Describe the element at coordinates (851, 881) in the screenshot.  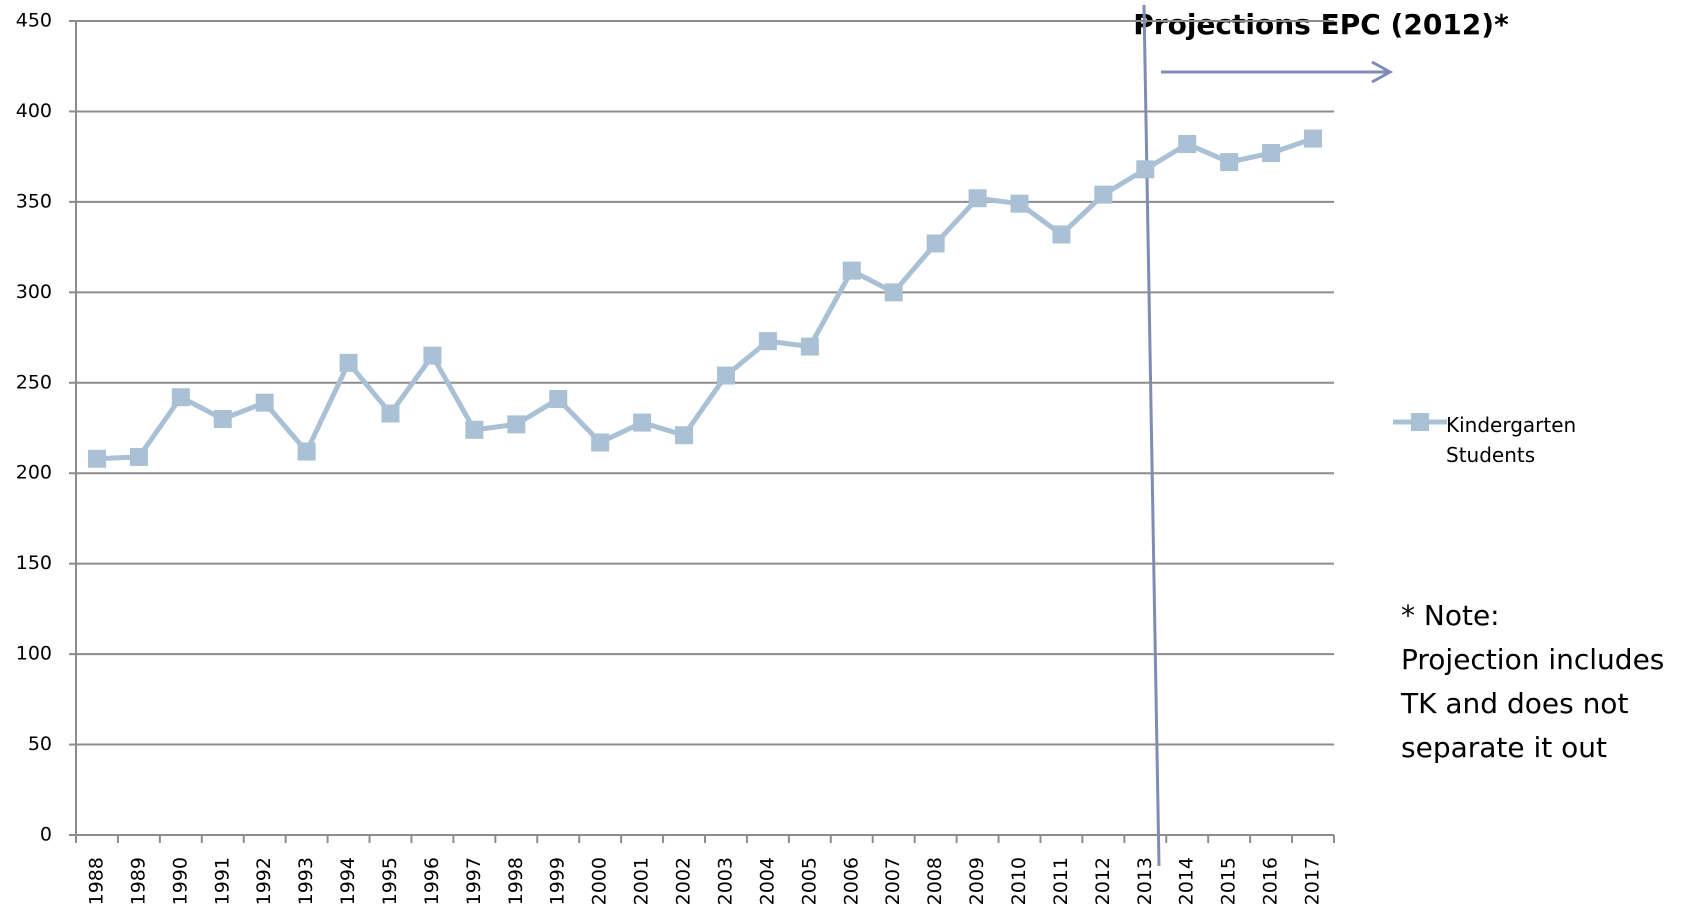
I see `x-tick-label: 2006` at that location.